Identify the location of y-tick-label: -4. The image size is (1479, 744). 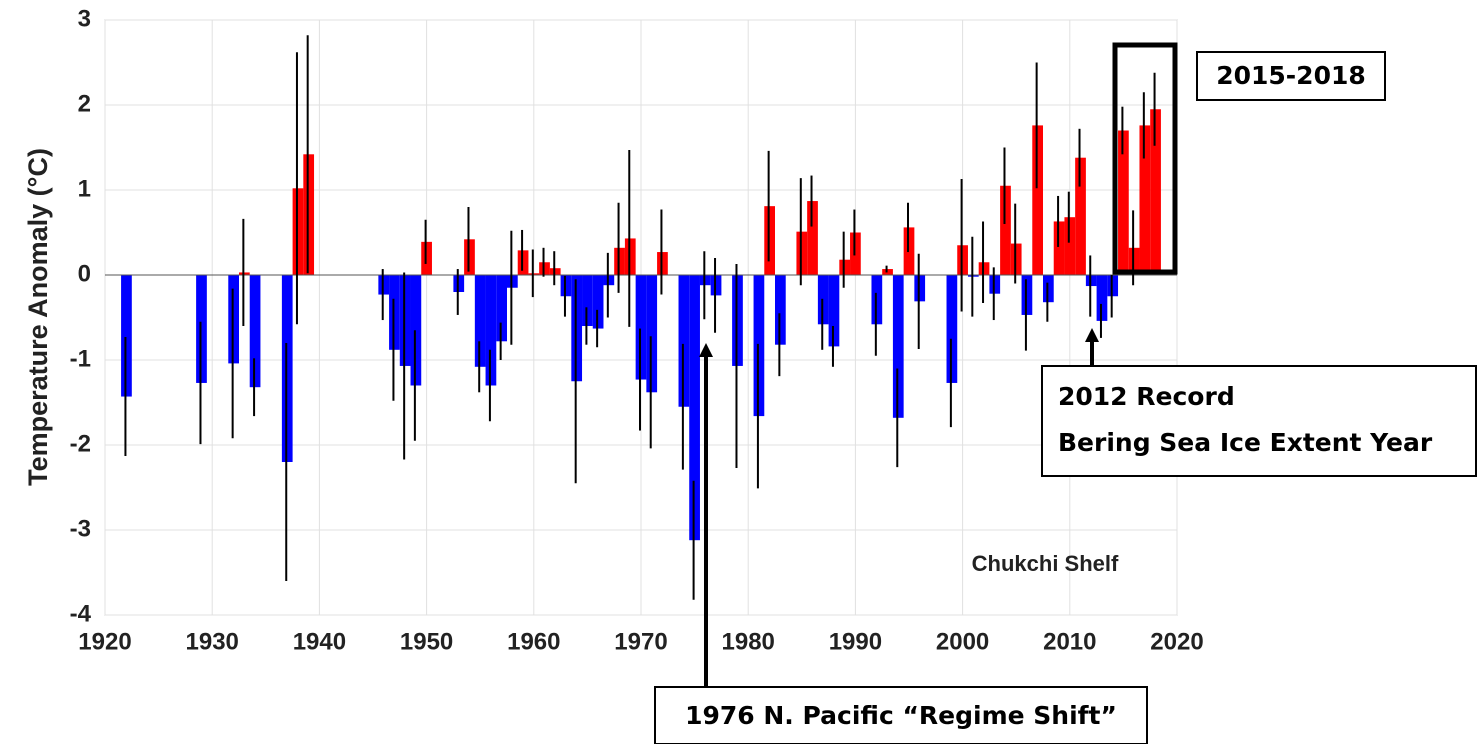
(81, 613).